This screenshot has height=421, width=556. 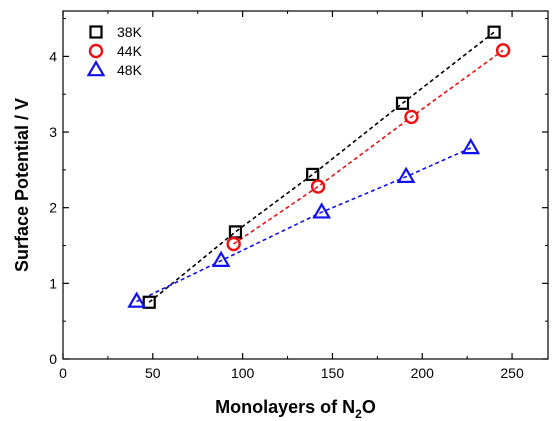 What do you see at coordinates (96, 32) in the screenshot?
I see `legend-marker-38K` at bounding box center [96, 32].